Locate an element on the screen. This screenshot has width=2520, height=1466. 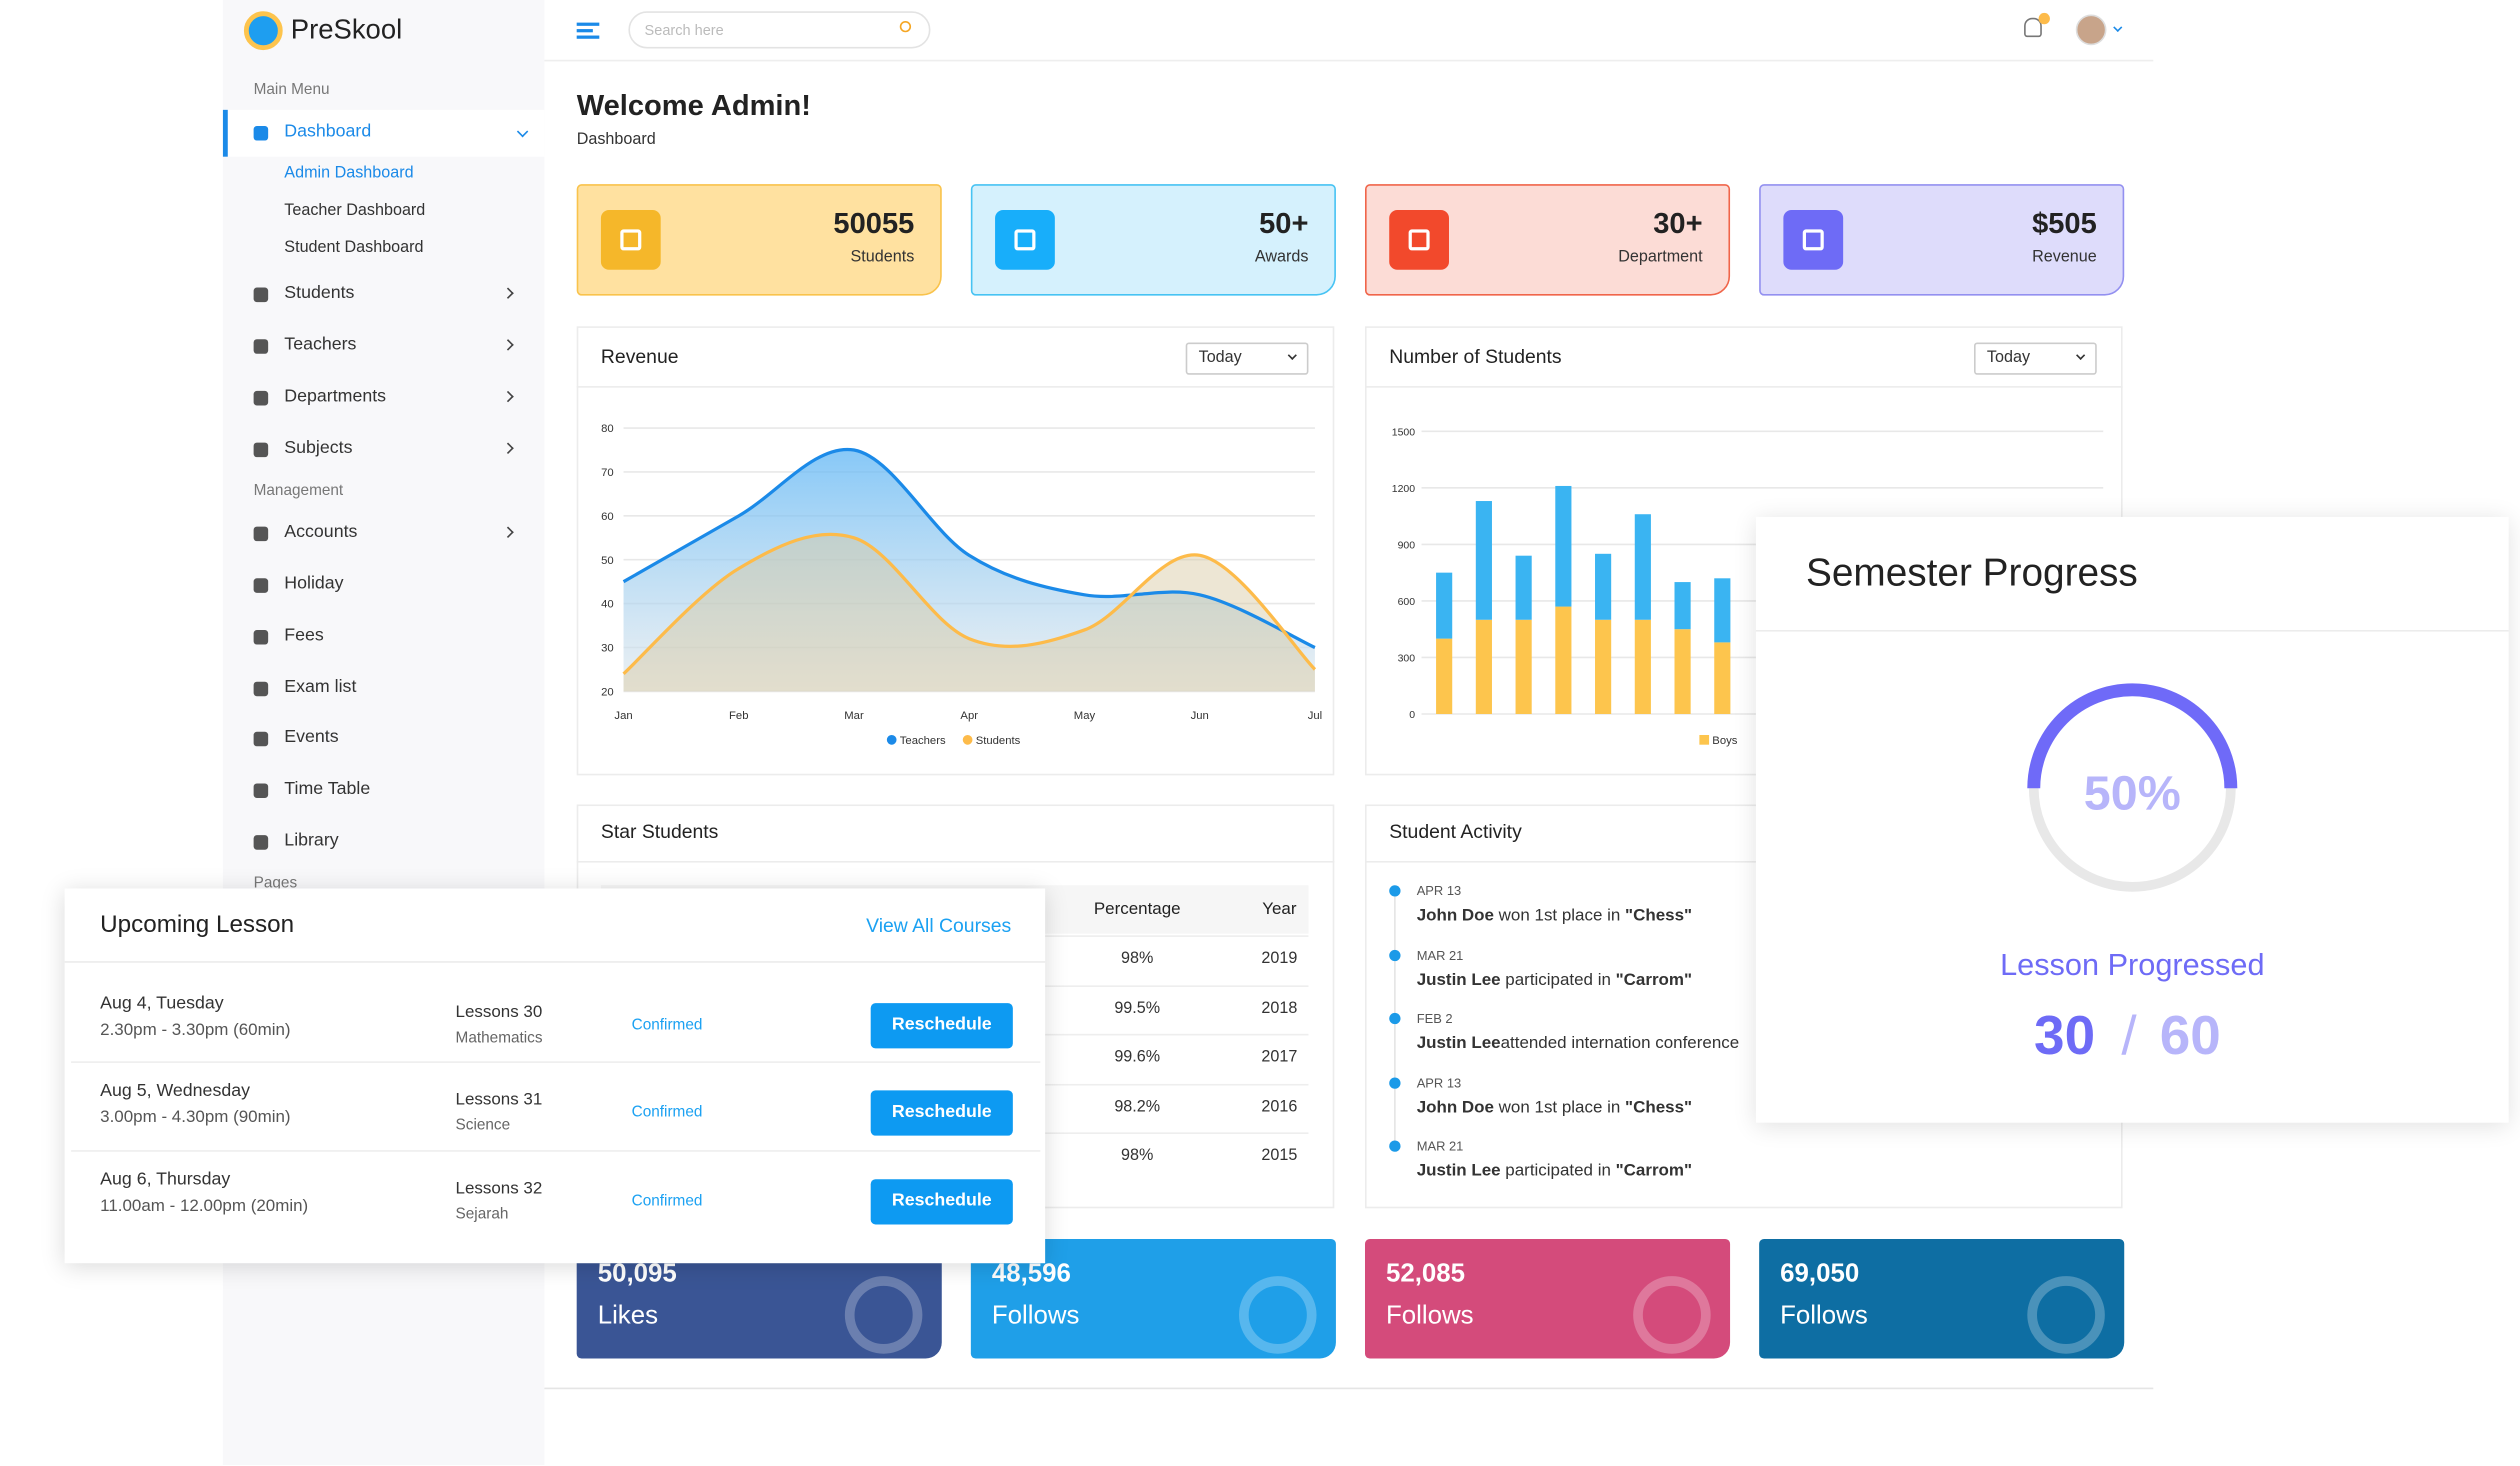
menu-item: Dashboard is located at coordinates (328, 131).